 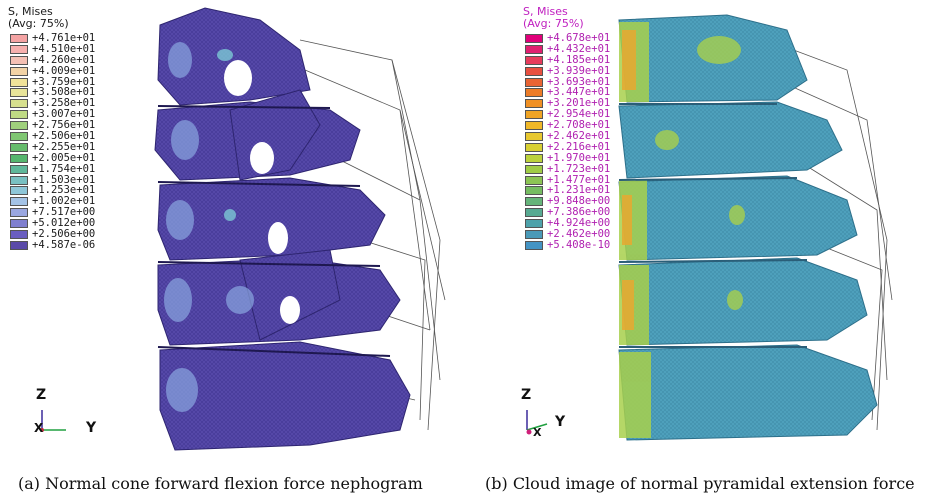 I want to click on legend-value: +2.216e+01, so click(x=579, y=146).